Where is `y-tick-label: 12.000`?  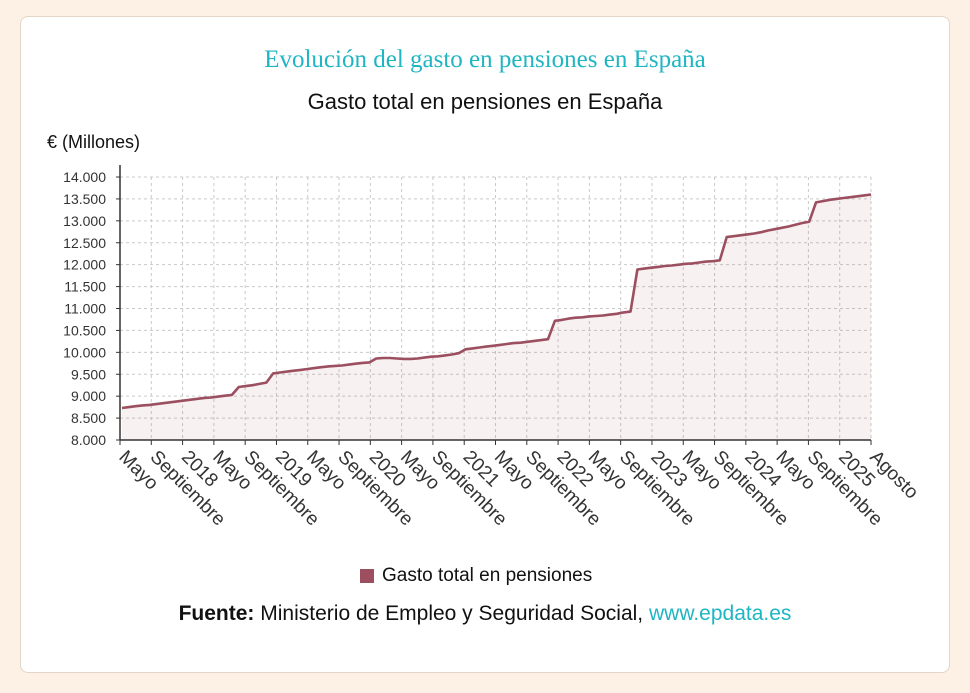 y-tick-label: 12.000 is located at coordinates (84, 265).